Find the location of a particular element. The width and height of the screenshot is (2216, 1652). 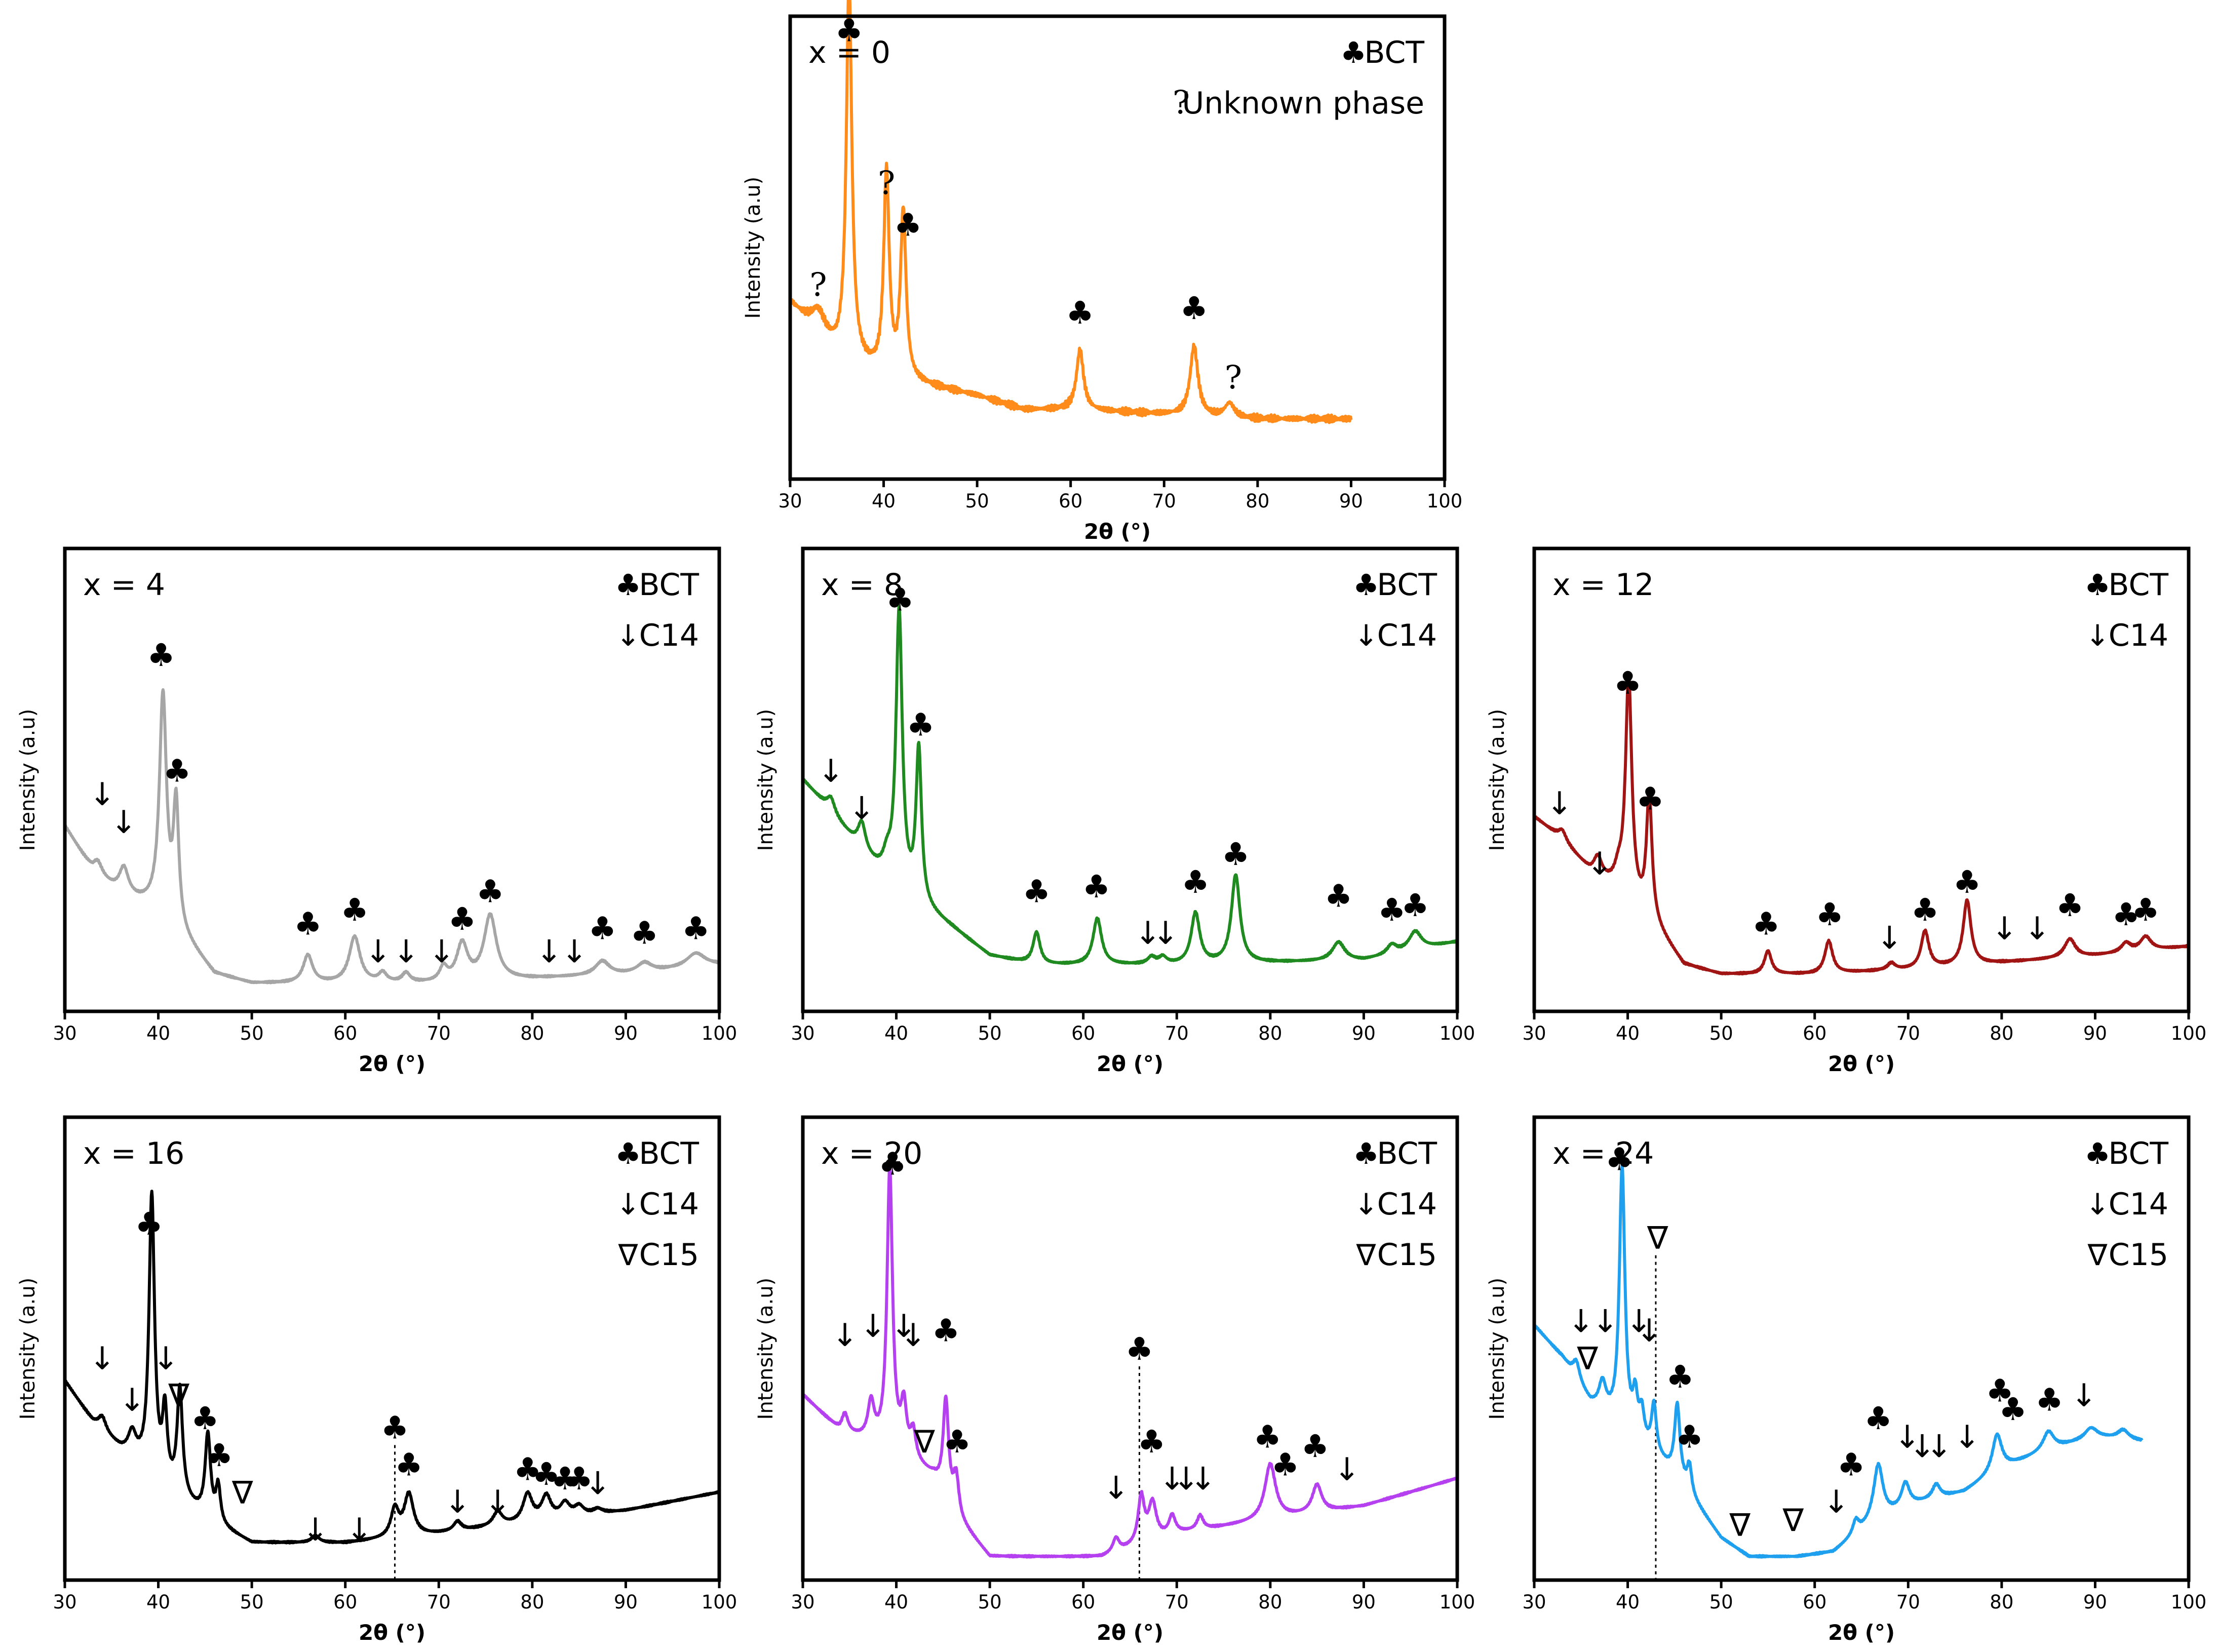

legend-symbol: ? is located at coordinates (1181, 103).